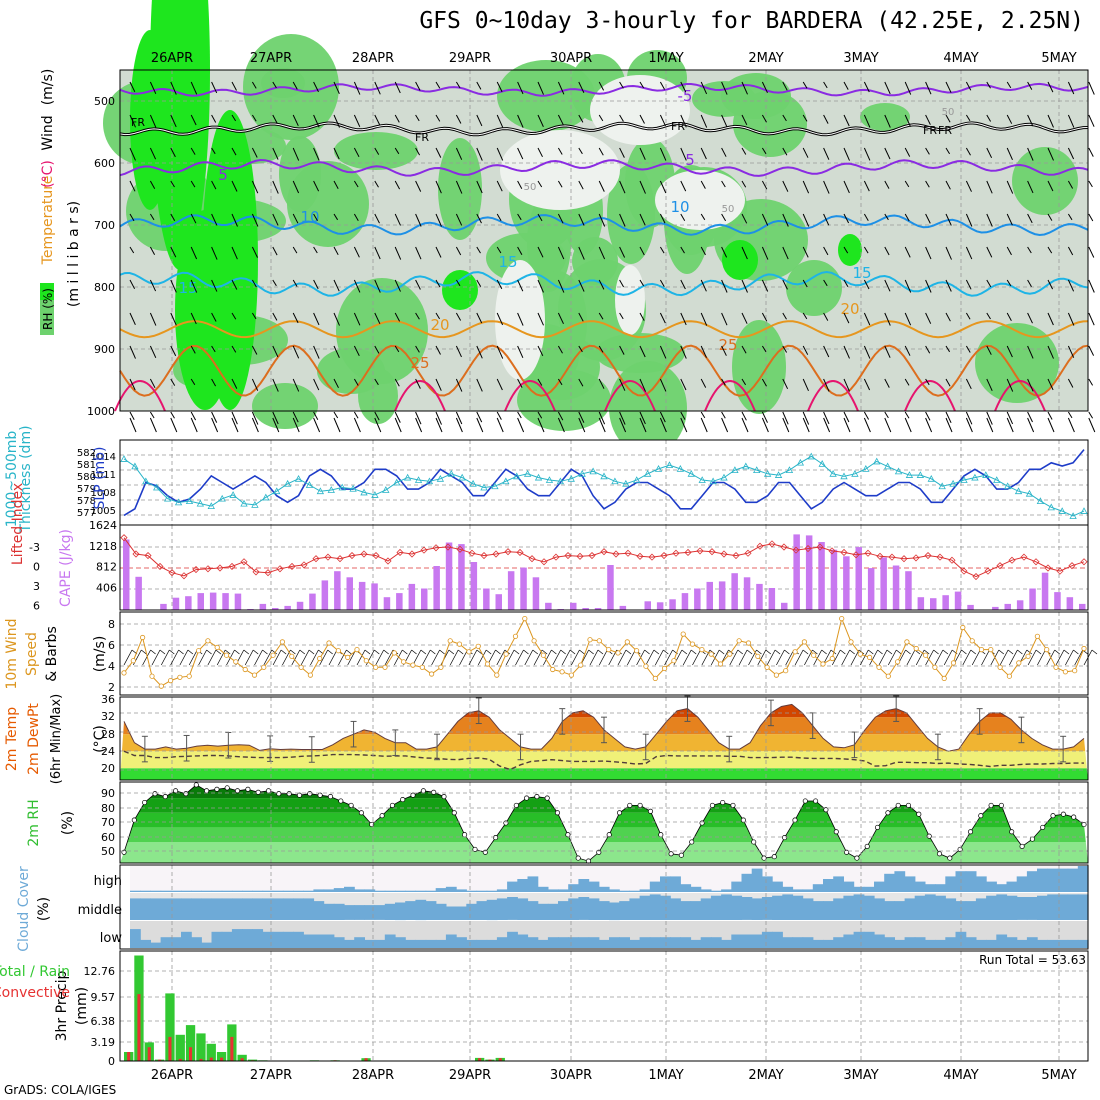 This screenshot has width=1100, height=1100. What do you see at coordinates (603, 760) in the screenshot?
I see `dewpoint-line` at bounding box center [603, 760].